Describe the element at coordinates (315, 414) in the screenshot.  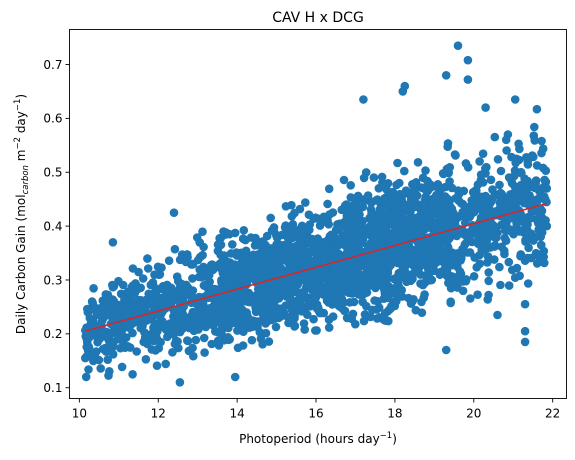
I see `x-tick-label: 16` at that location.